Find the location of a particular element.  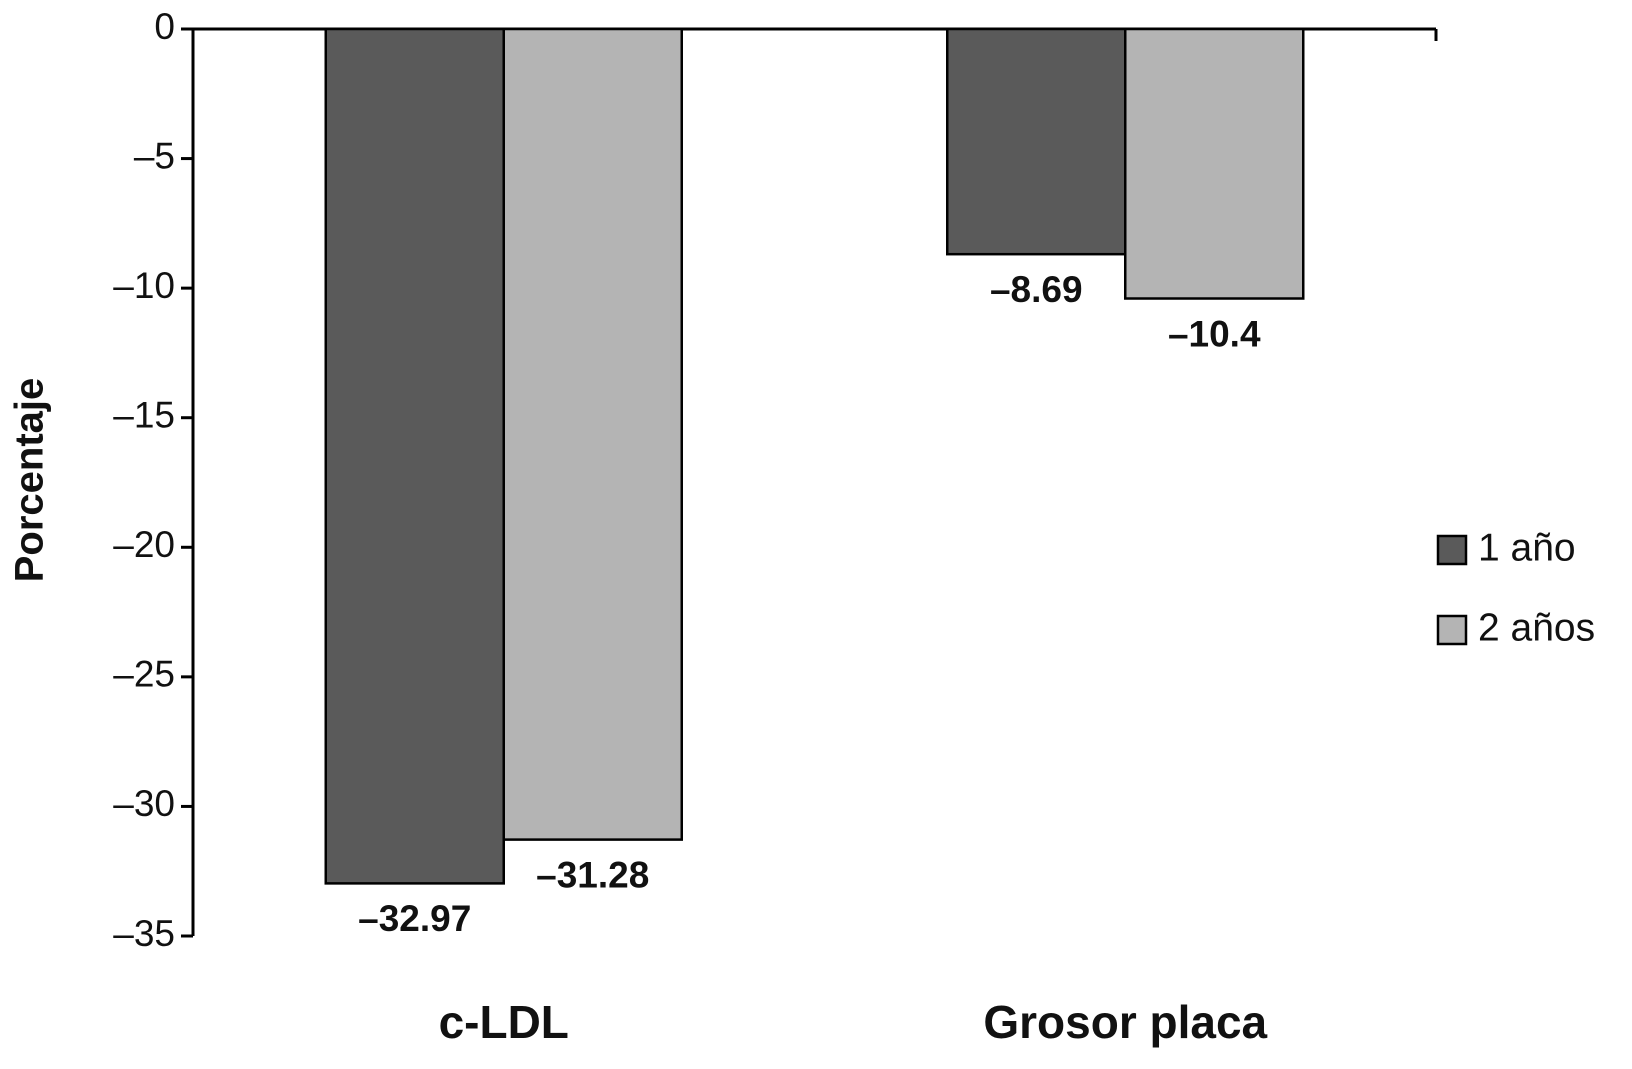

value-label: –31.28 is located at coordinates (592, 874).